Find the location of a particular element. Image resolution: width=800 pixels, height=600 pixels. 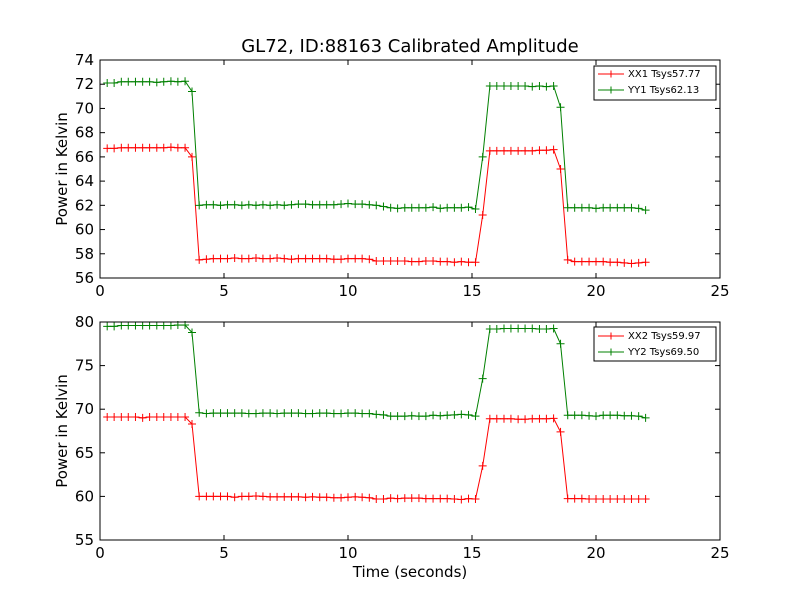

x-tick-label: 25 is located at coordinates (719, 553).